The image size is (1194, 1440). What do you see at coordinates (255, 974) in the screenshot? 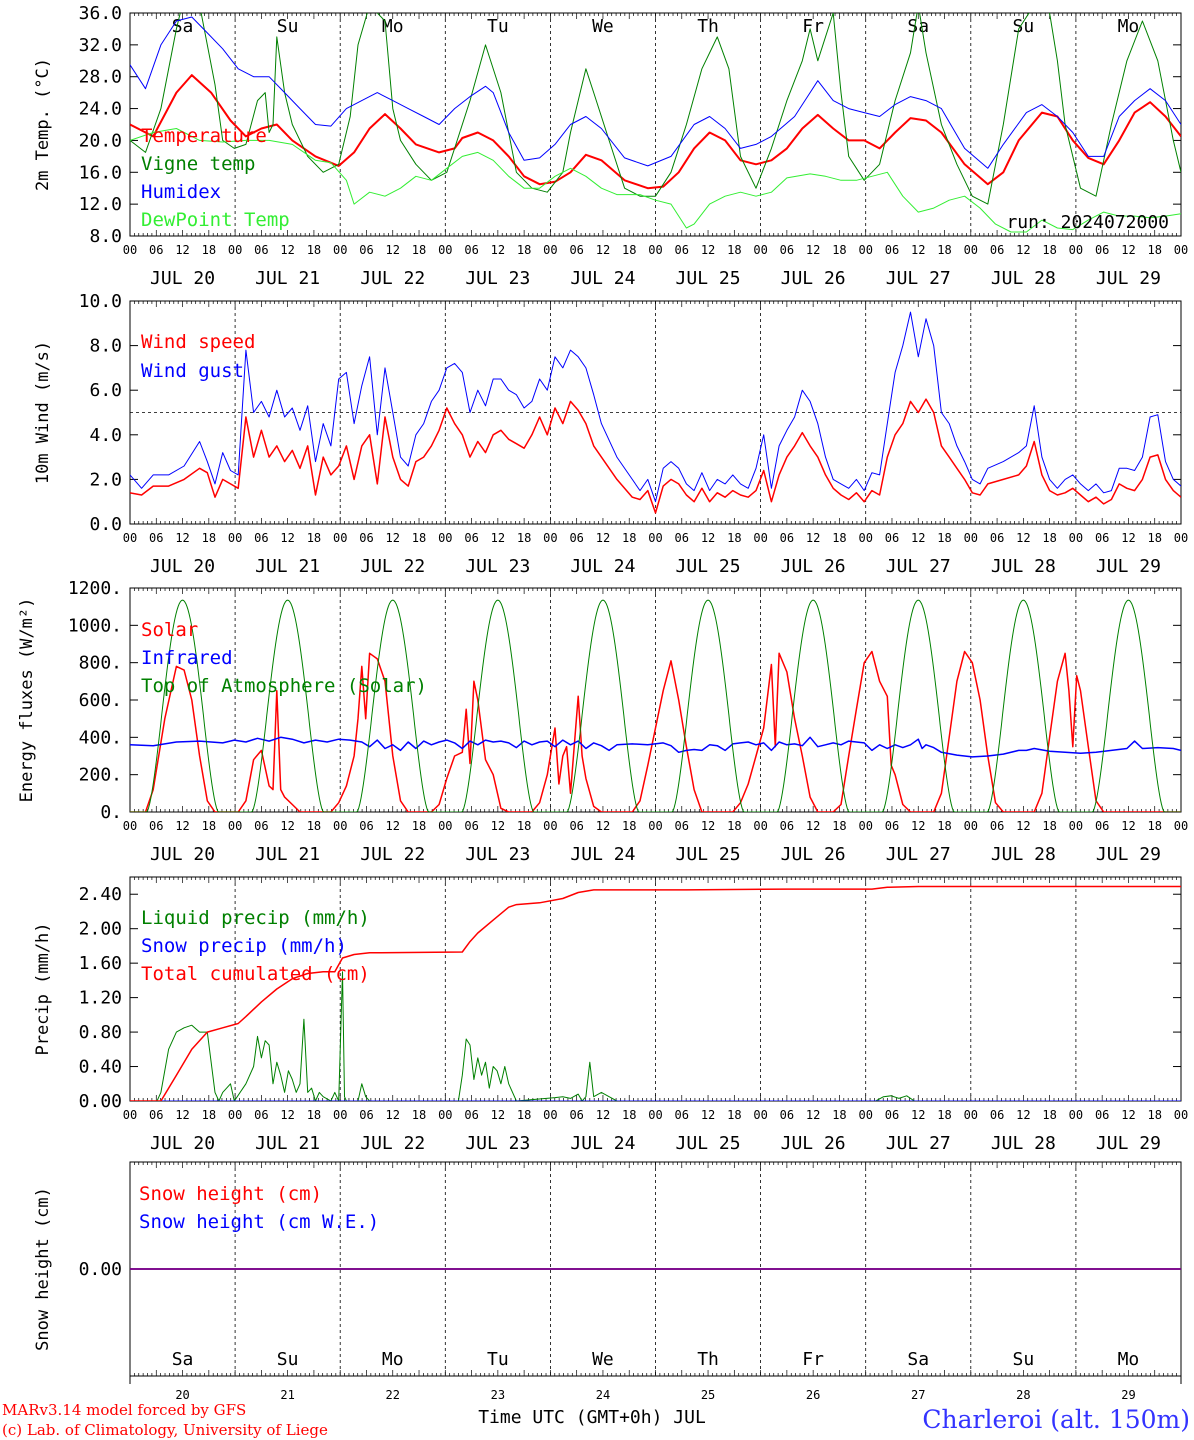
I see `legend-entry: Total cumulated (cm)` at bounding box center [255, 974].